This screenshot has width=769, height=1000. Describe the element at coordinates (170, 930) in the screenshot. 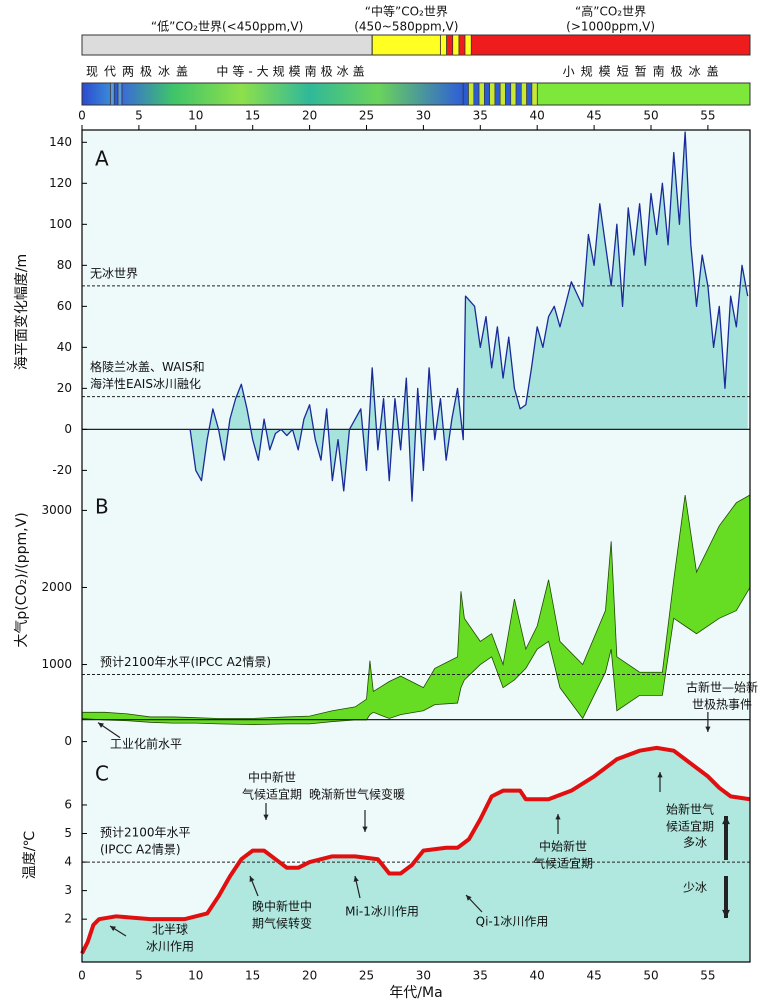

I see `annotation: 北半球` at that location.